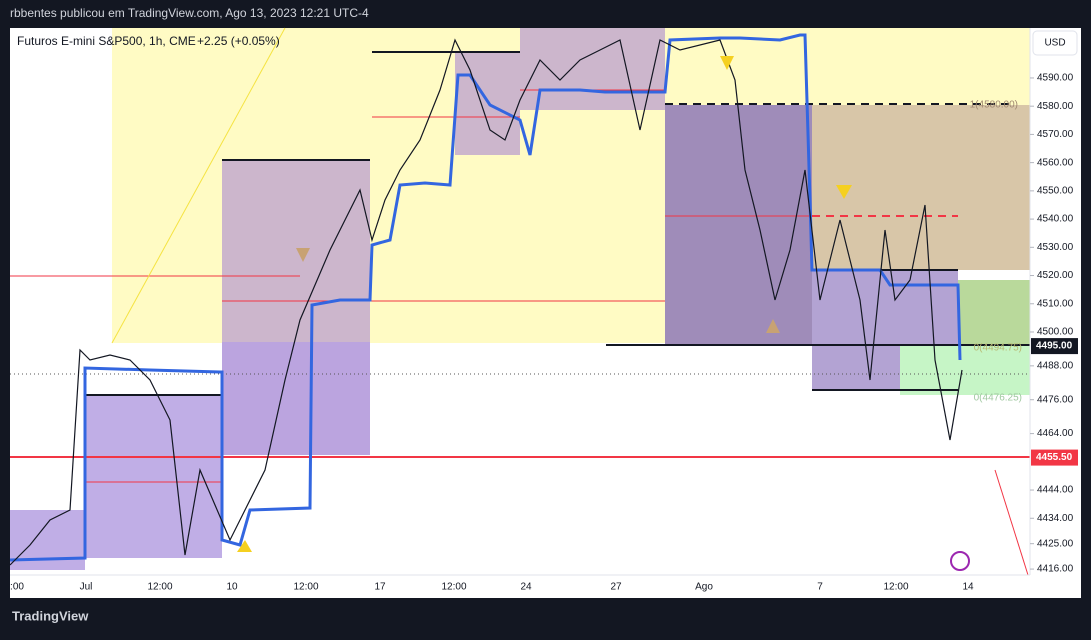  What do you see at coordinates (1055, 219) in the screenshot?
I see `price-label: 4540.00` at bounding box center [1055, 219].